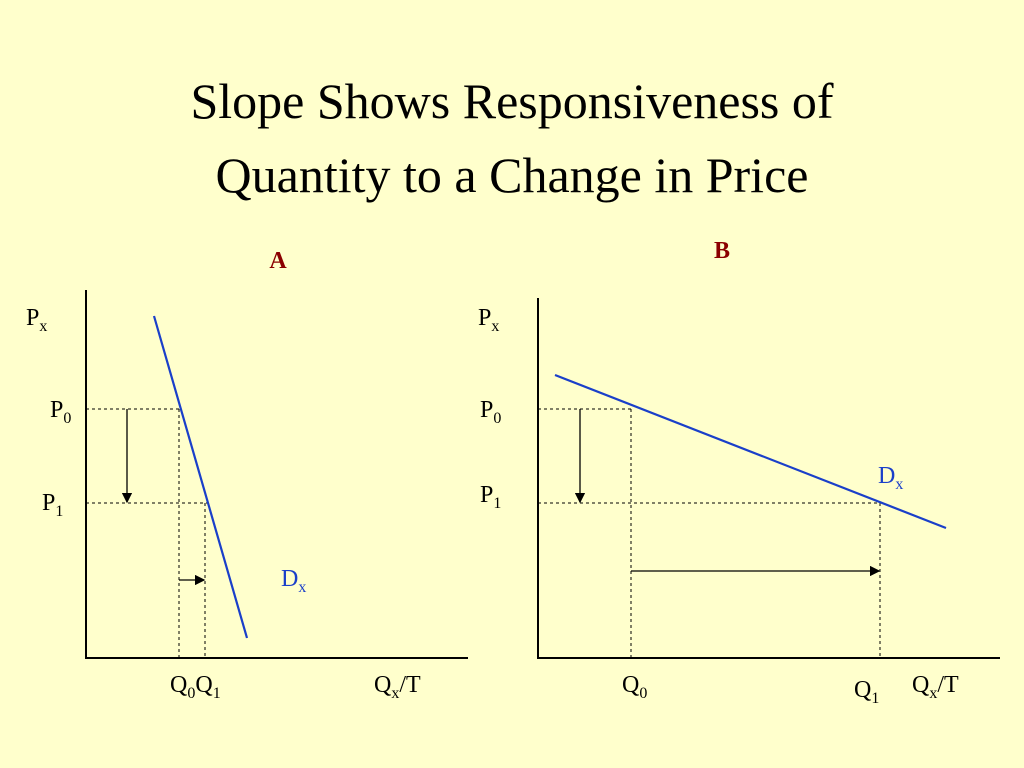 This screenshot has height=768, width=1024. Describe the element at coordinates (511, 101) in the screenshot. I see `title-line: Slope Shows Responsiveness of` at that location.